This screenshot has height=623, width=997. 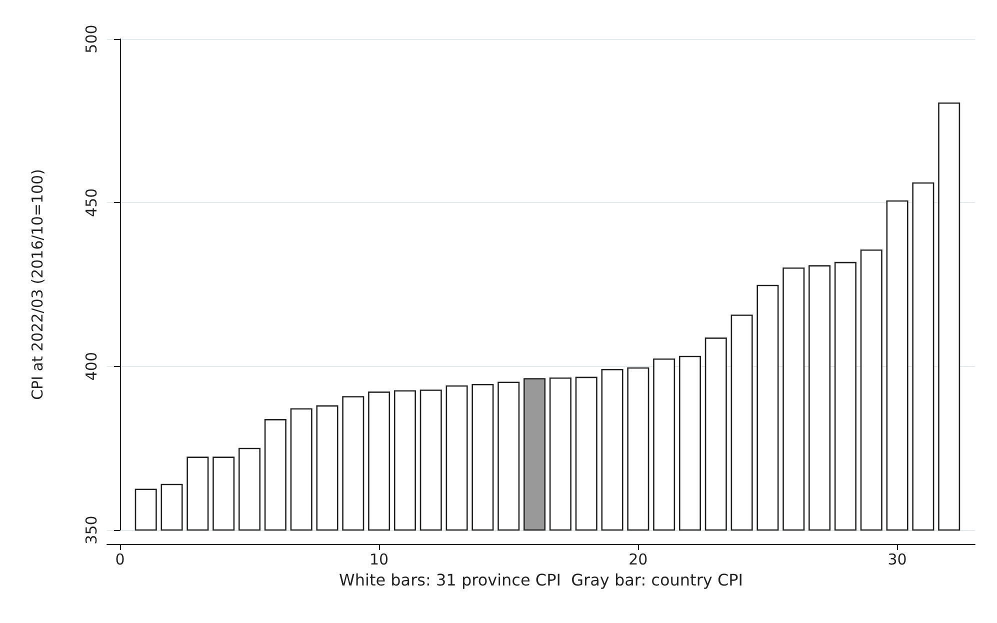 I want to click on y-tick-label: 450, so click(x=91, y=202).